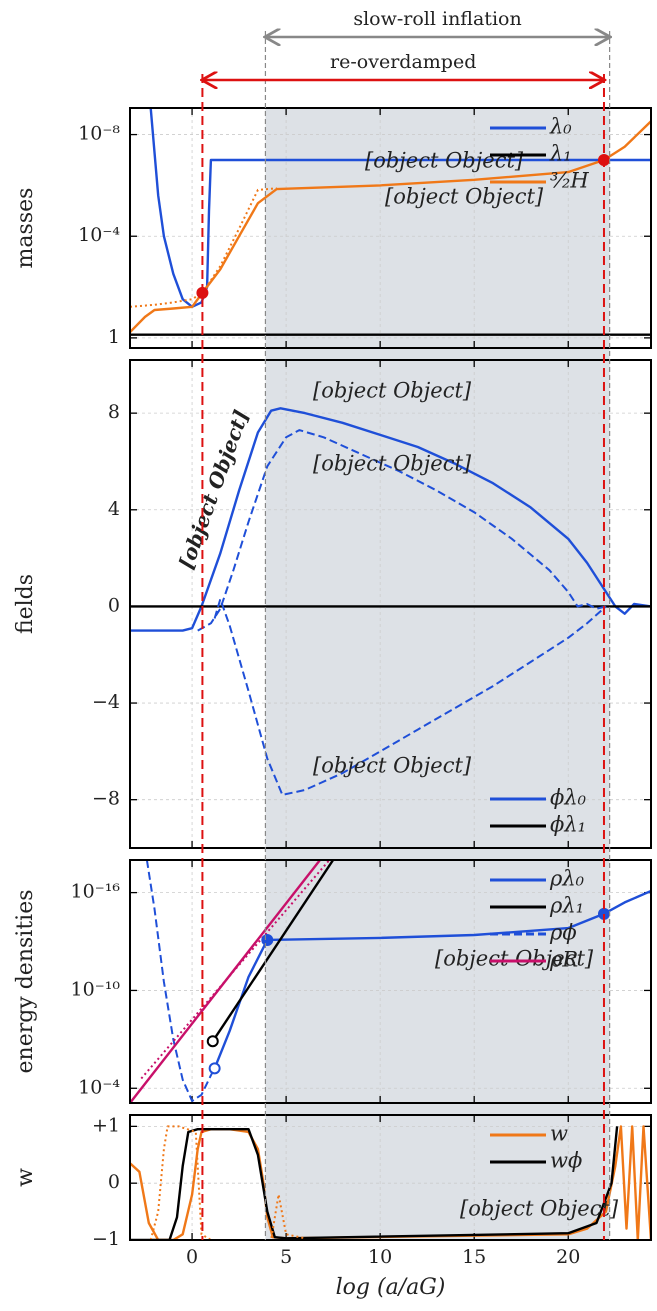 The image size is (657, 1311). Describe the element at coordinates (114, 412) in the screenshot. I see `y-tick-label: 8` at that location.